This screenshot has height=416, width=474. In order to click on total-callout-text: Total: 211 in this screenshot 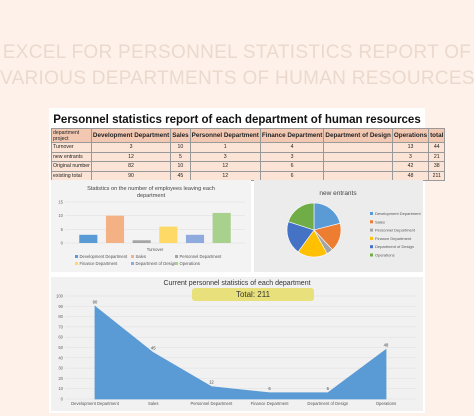, I will do `click(253, 294)`.